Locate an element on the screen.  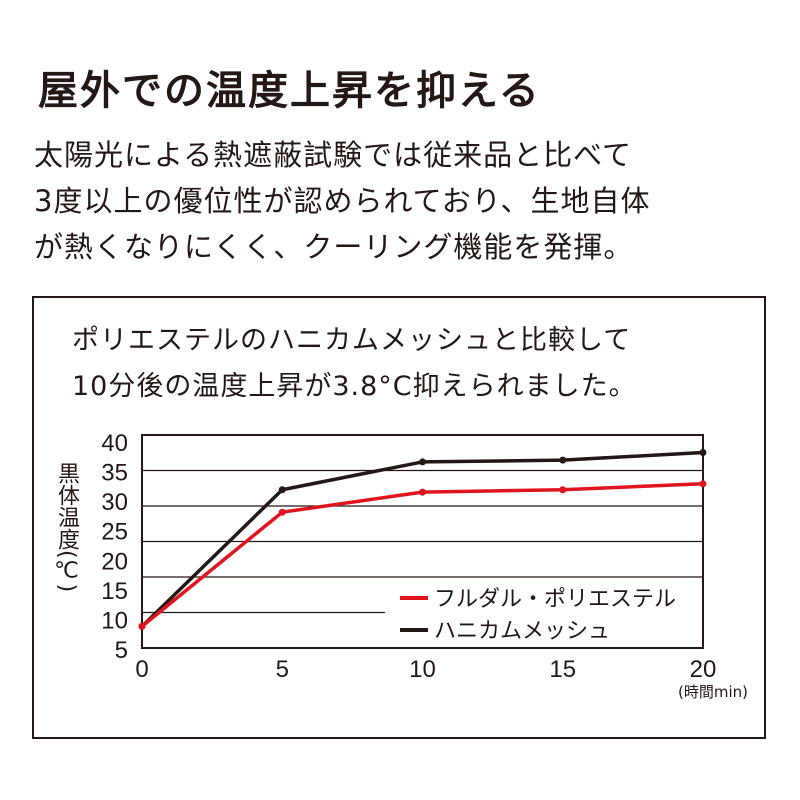
x-tick-label: 10 is located at coordinates (422, 669).